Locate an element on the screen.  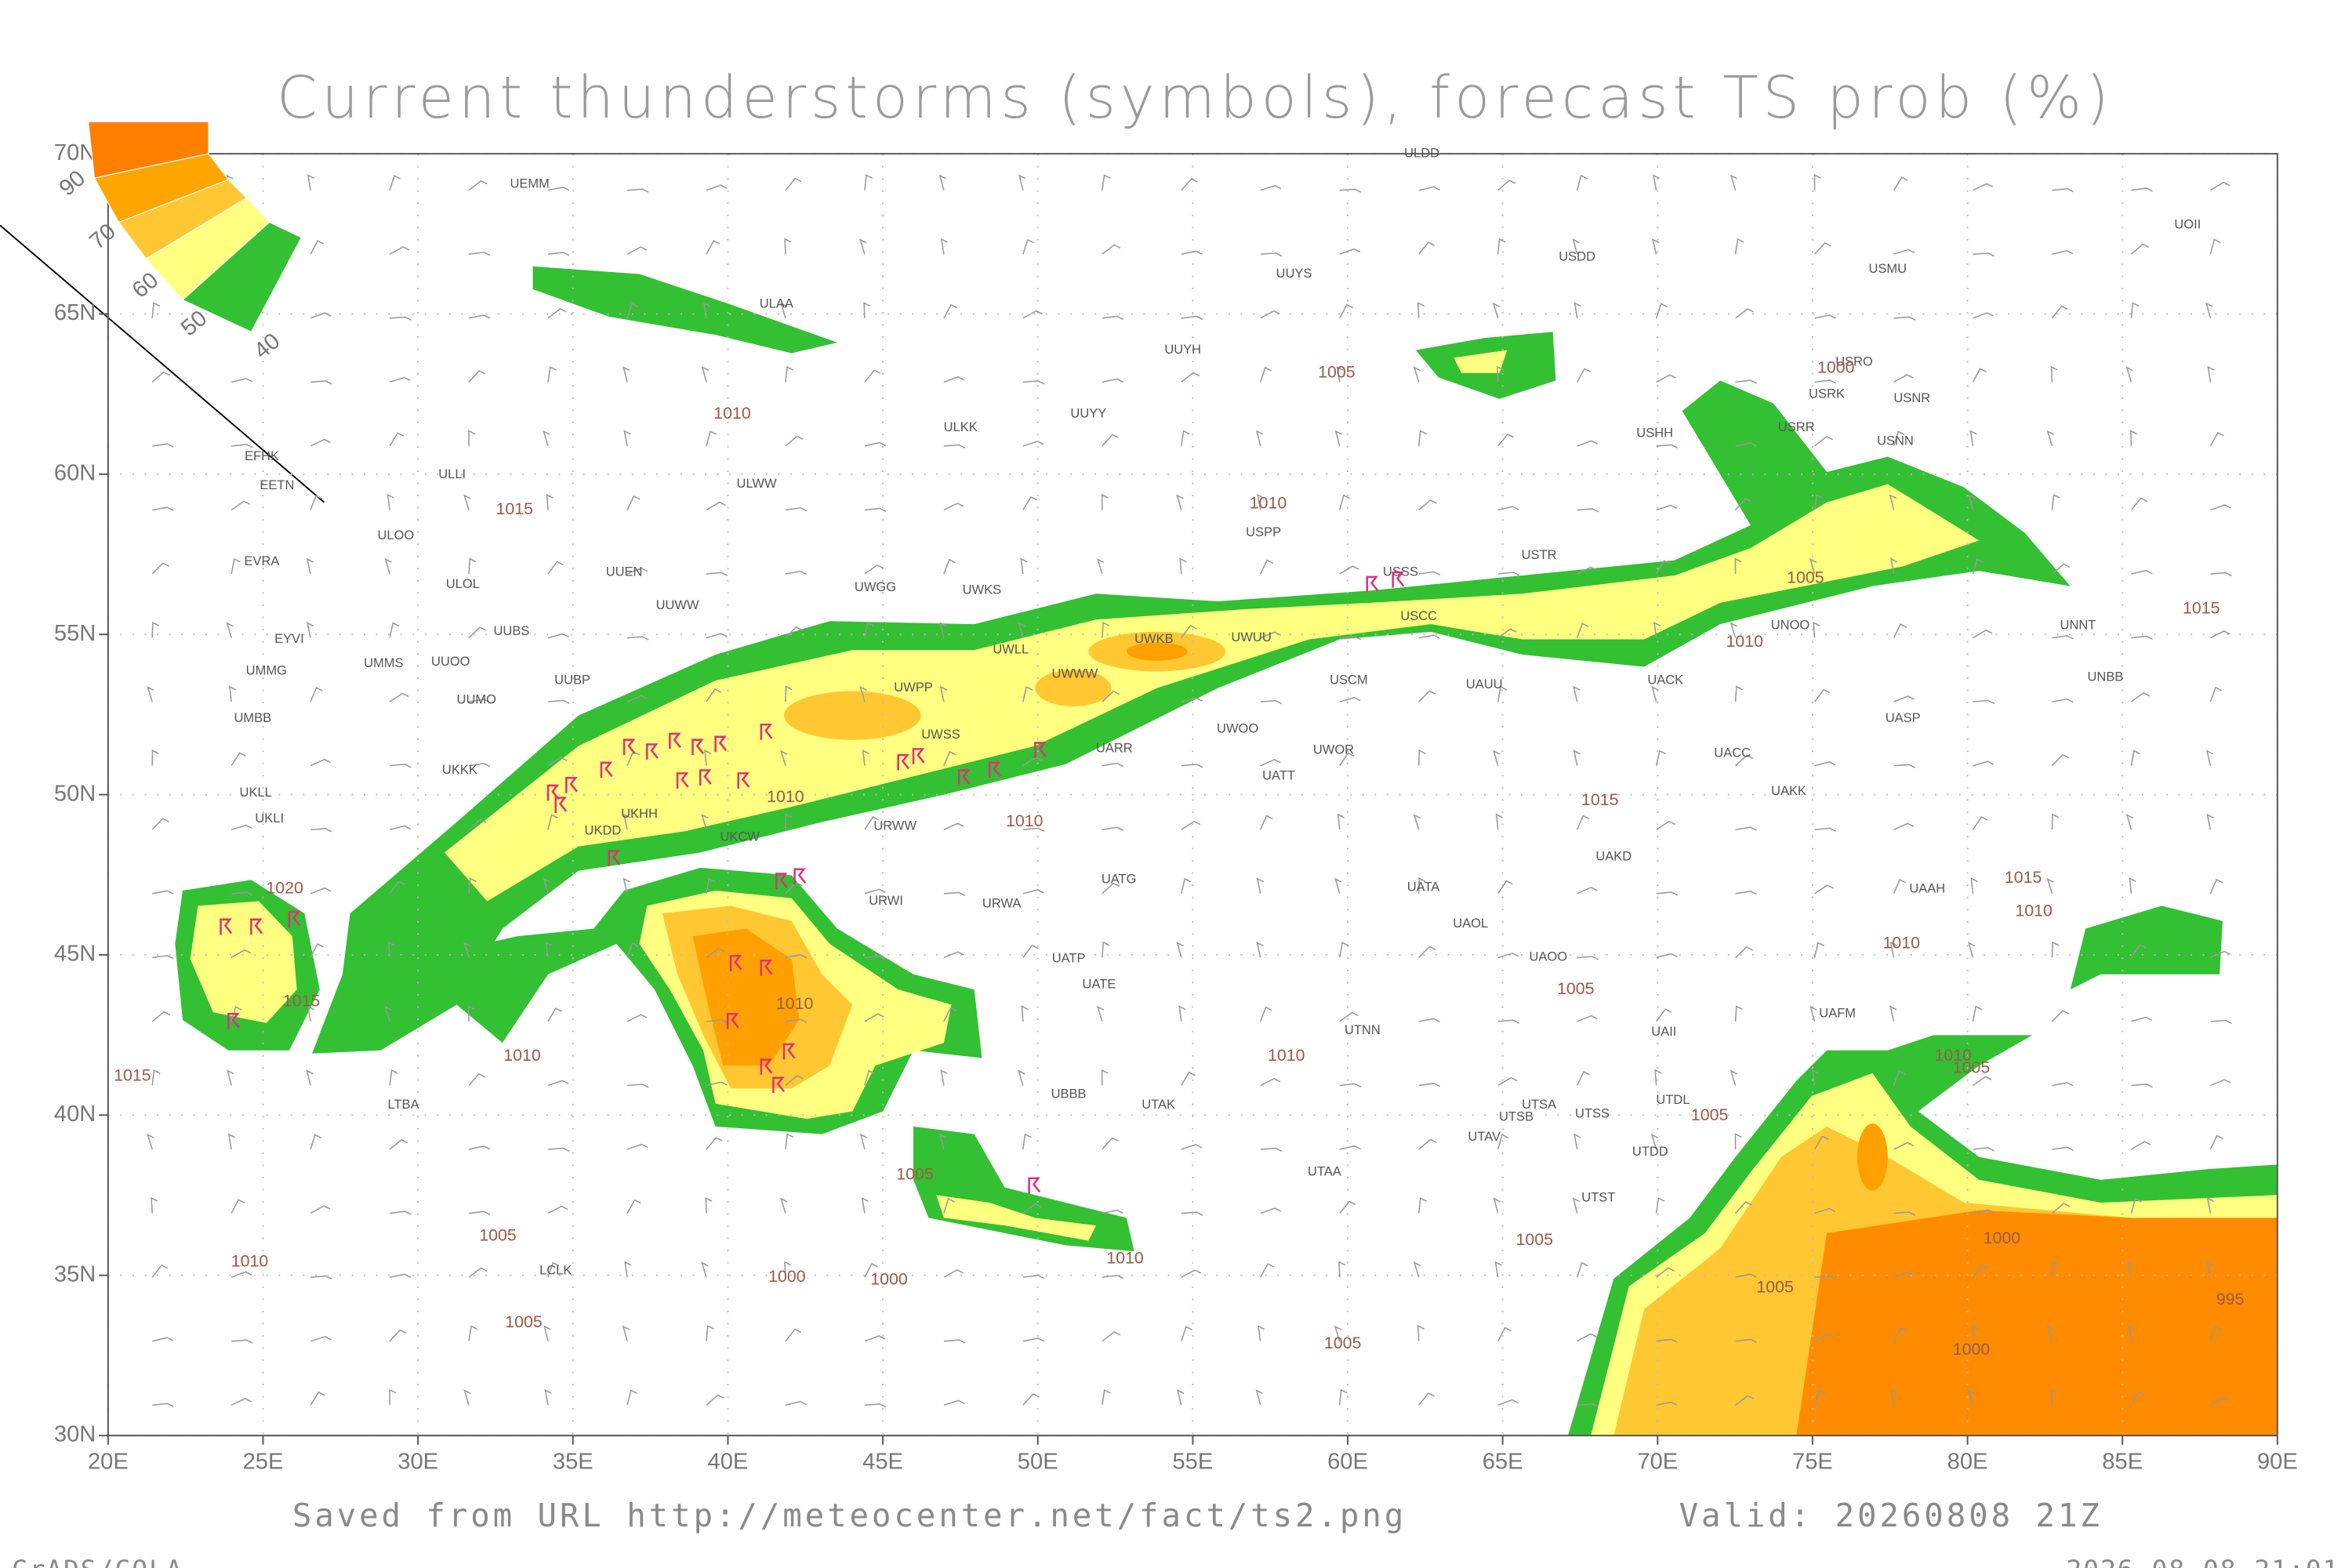
x-tick-label: 25E is located at coordinates (263, 1462).